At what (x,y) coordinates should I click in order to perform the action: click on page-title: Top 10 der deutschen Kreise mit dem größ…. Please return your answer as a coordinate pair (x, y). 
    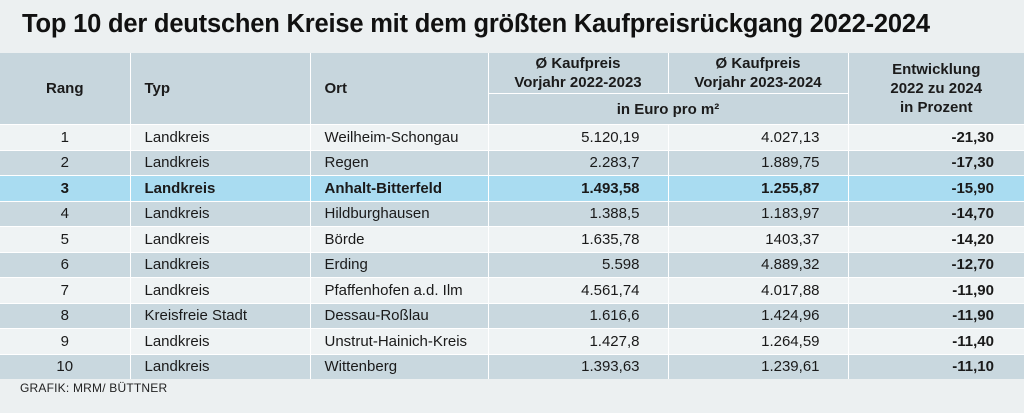
    Looking at the image, I should click on (476, 24).